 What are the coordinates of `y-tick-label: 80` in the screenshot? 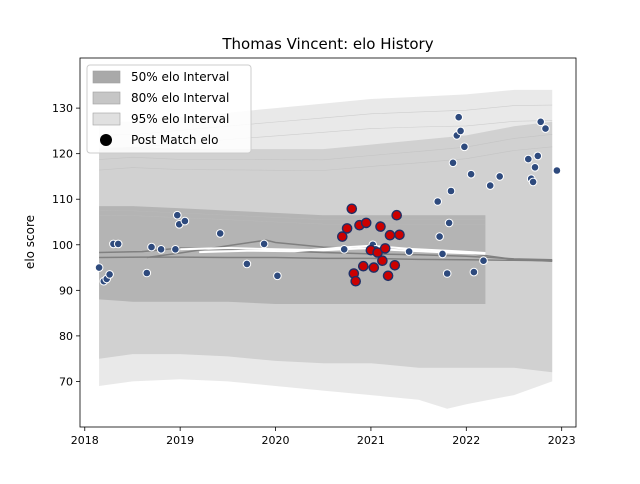 It's located at (66, 336).